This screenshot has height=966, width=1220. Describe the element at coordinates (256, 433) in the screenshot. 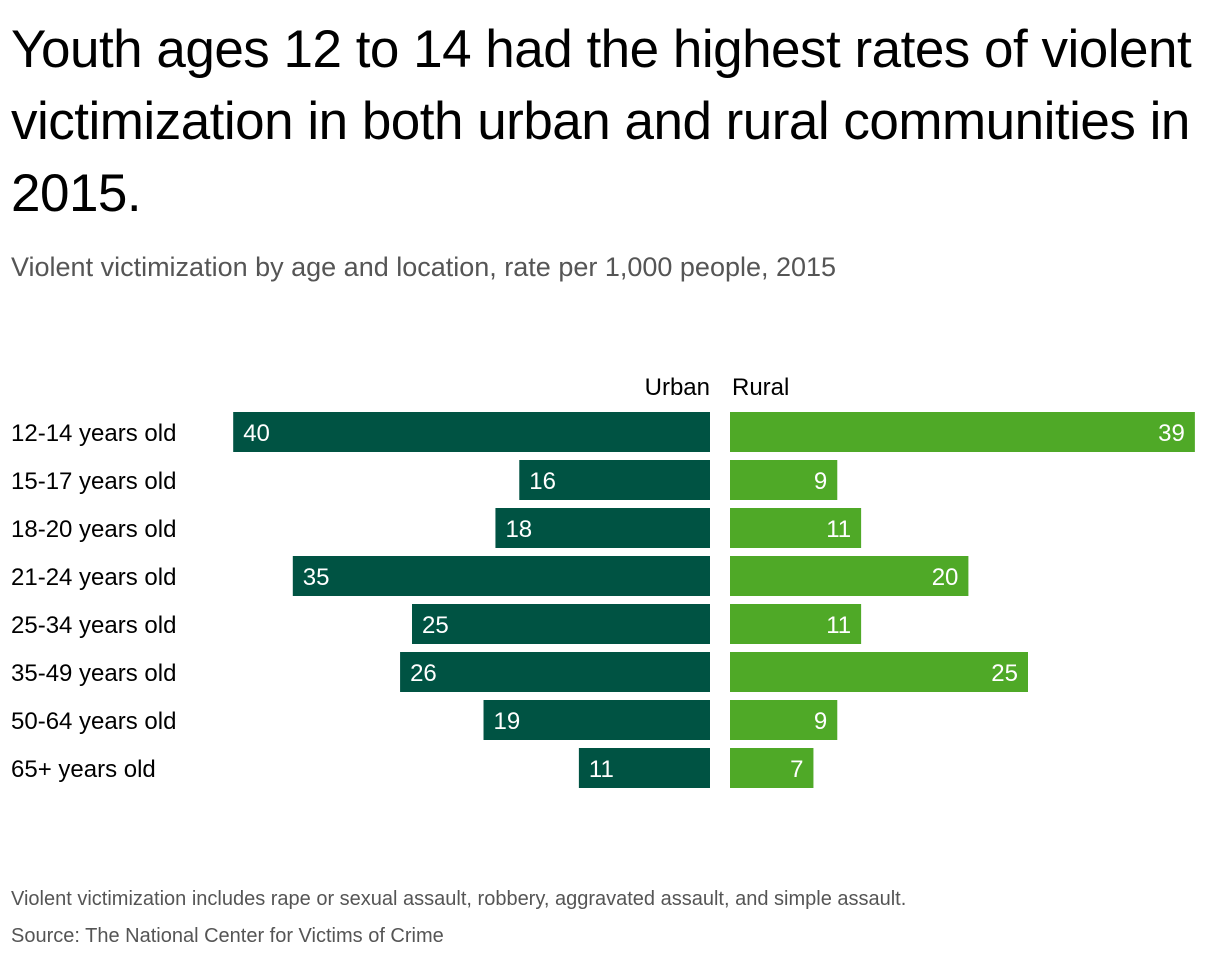

I see `urban-value-label: 40` at that location.